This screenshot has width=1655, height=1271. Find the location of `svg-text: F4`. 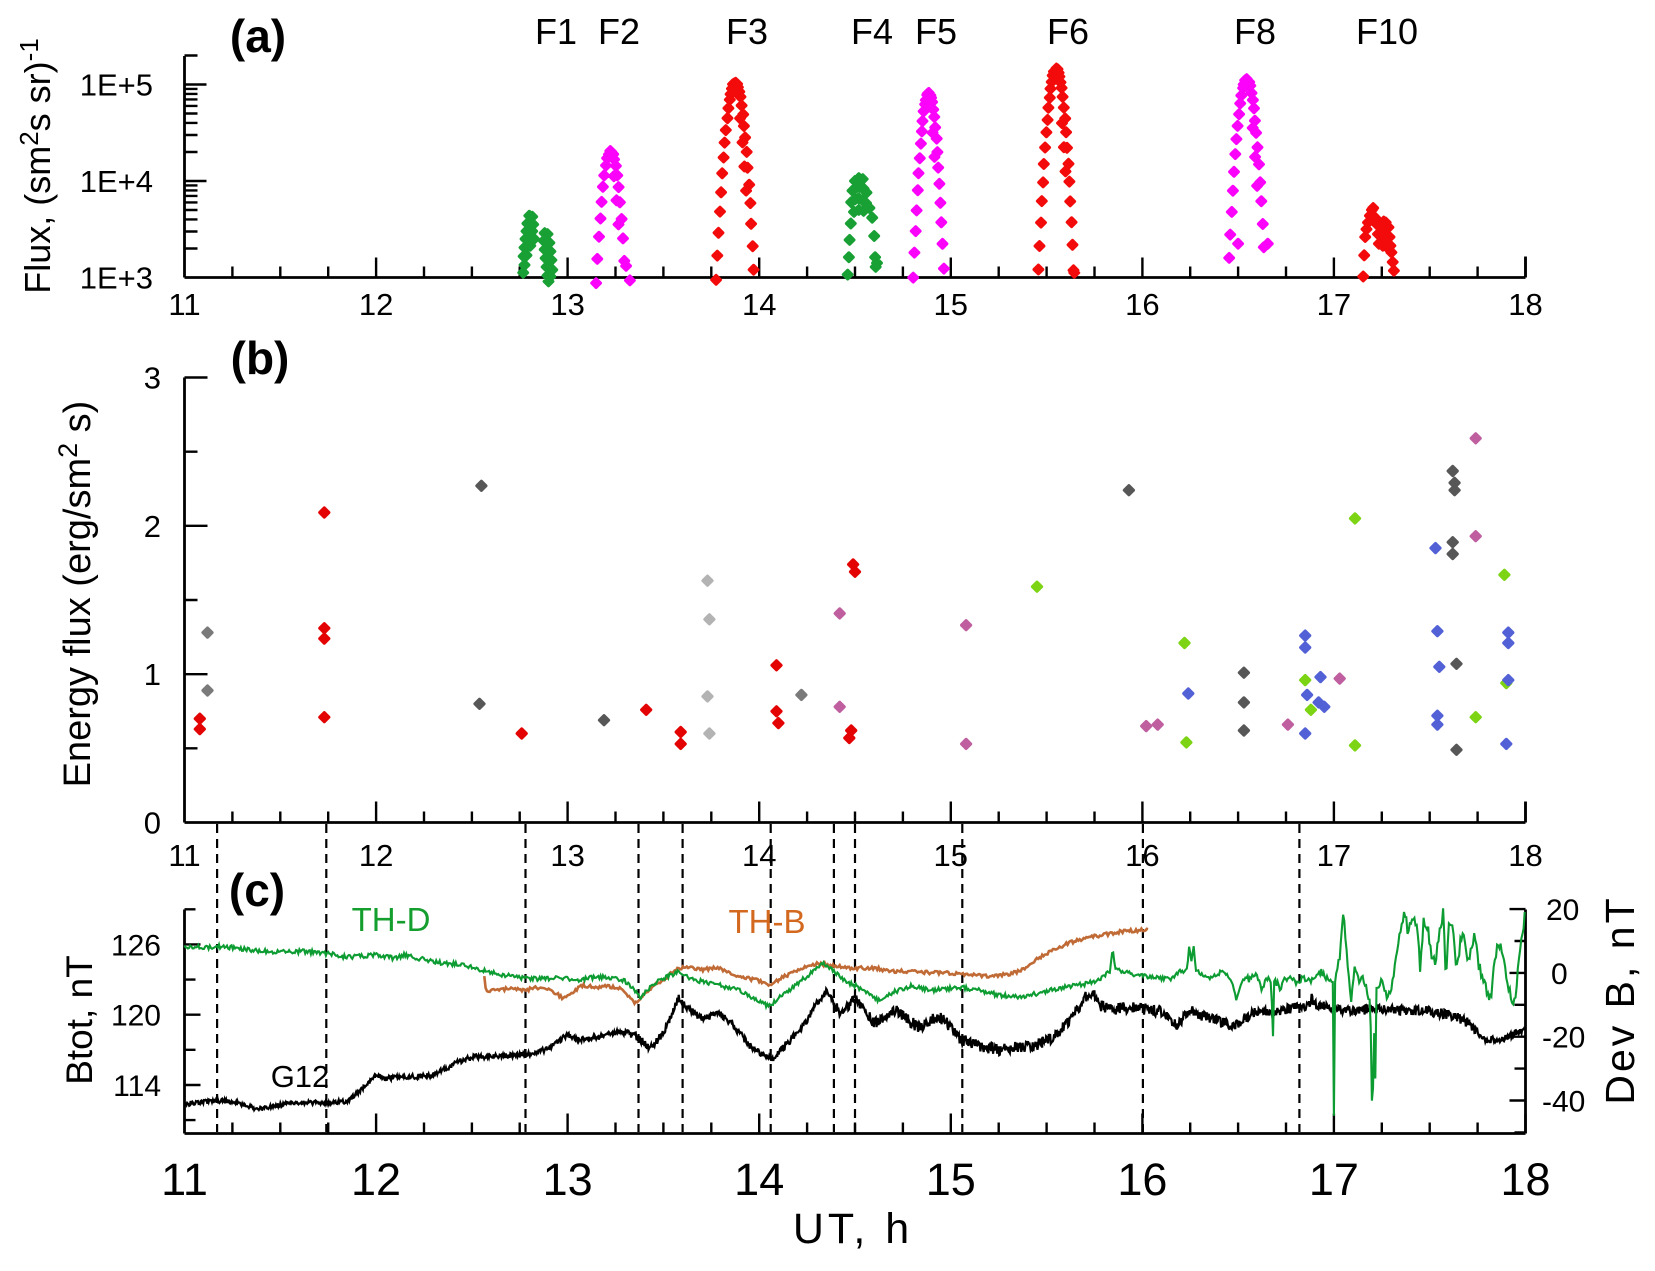

svg-text: F4 is located at coordinates (872, 31).